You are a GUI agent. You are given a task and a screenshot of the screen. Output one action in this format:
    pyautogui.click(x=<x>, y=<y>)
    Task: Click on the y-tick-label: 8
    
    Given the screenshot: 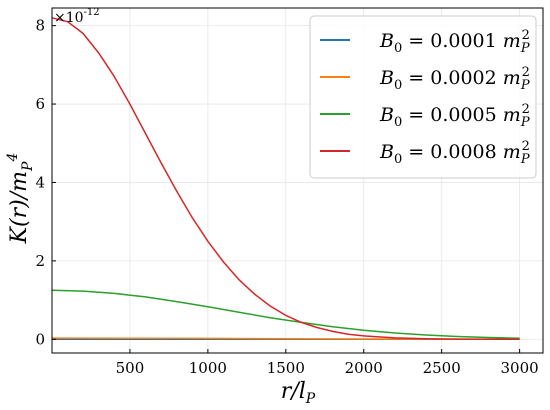 What is the action you would take?
    pyautogui.click(x=40, y=26)
    